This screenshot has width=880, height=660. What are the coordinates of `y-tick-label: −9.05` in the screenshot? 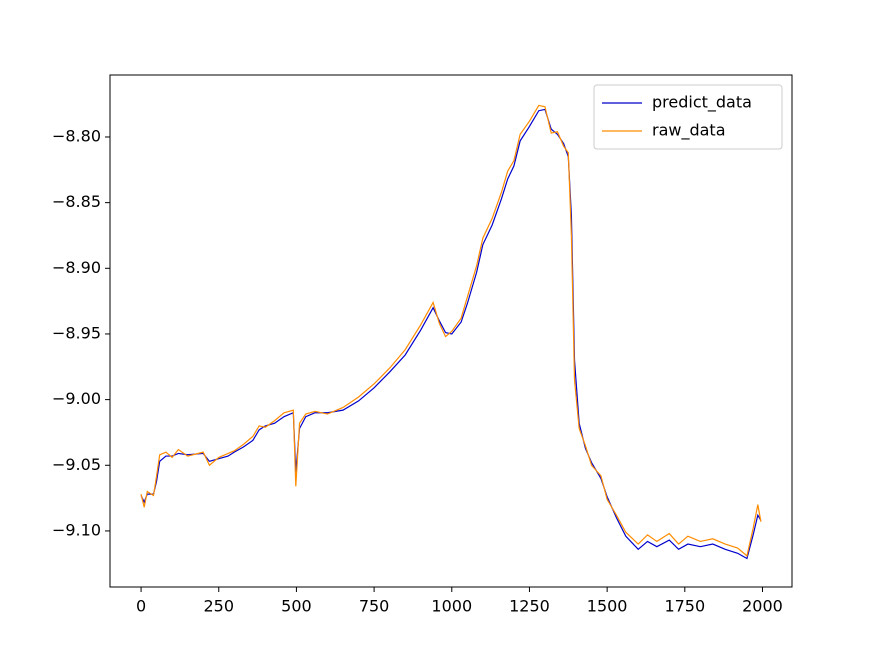 It's located at (76, 464).